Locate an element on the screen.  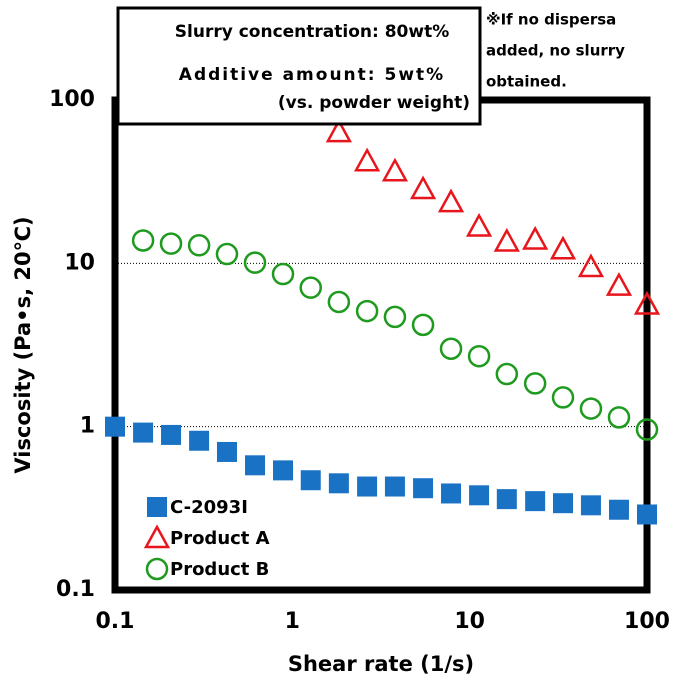
annotation: added, no slurry is located at coordinates (555, 51).